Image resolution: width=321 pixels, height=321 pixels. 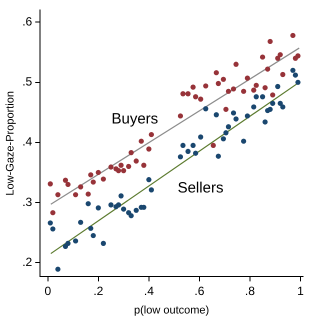 I want to click on y-tick-label: .3, so click(x=27, y=201).